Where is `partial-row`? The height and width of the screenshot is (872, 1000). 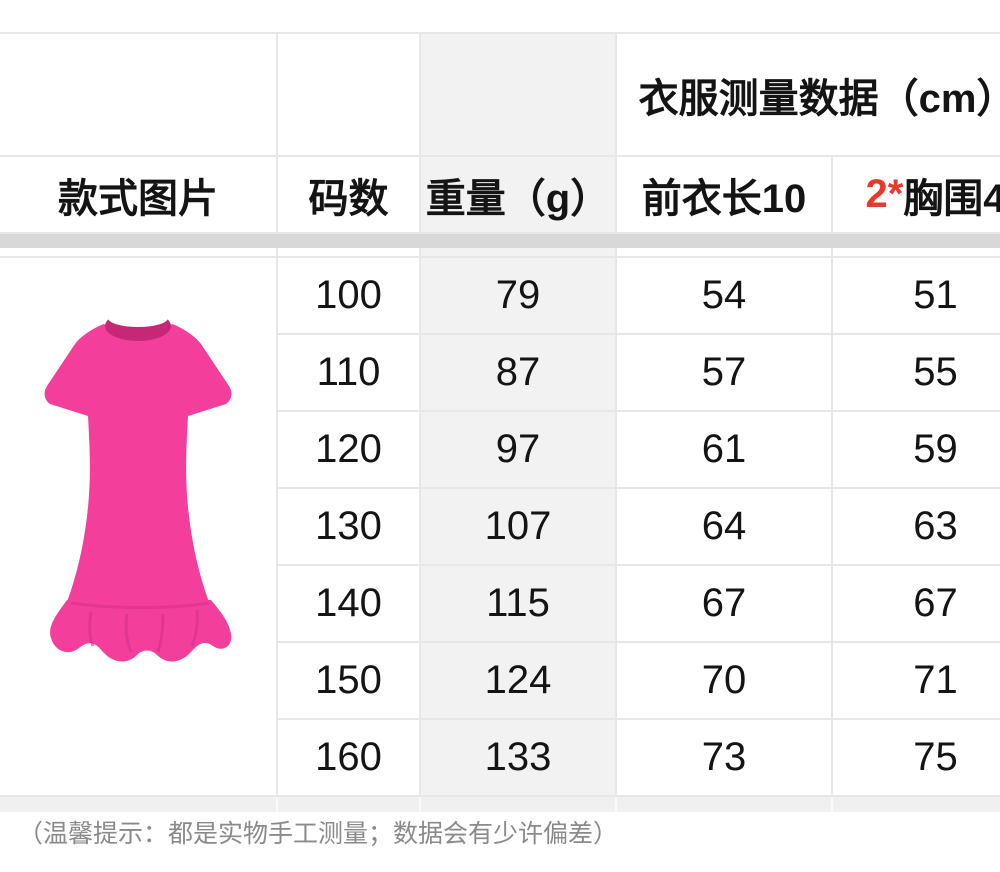 partial-row is located at coordinates (500, 804).